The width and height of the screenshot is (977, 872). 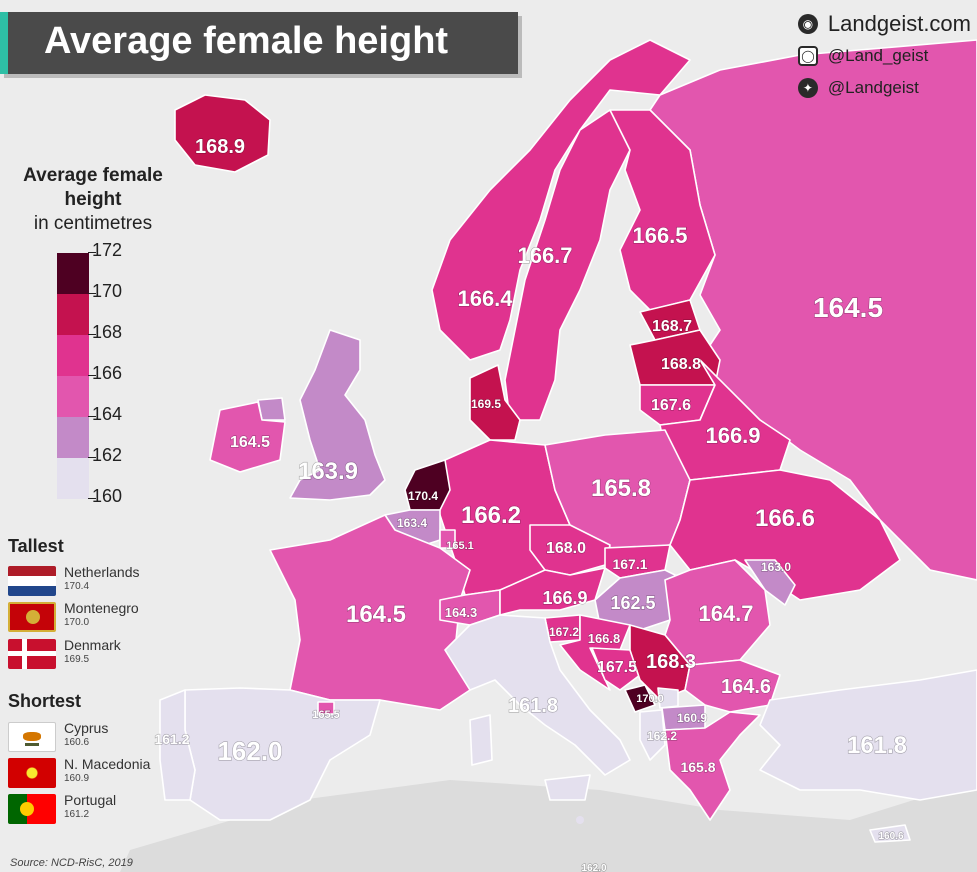 What do you see at coordinates (593, 867) in the screenshot?
I see `label-malta: 162.0` at bounding box center [593, 867].